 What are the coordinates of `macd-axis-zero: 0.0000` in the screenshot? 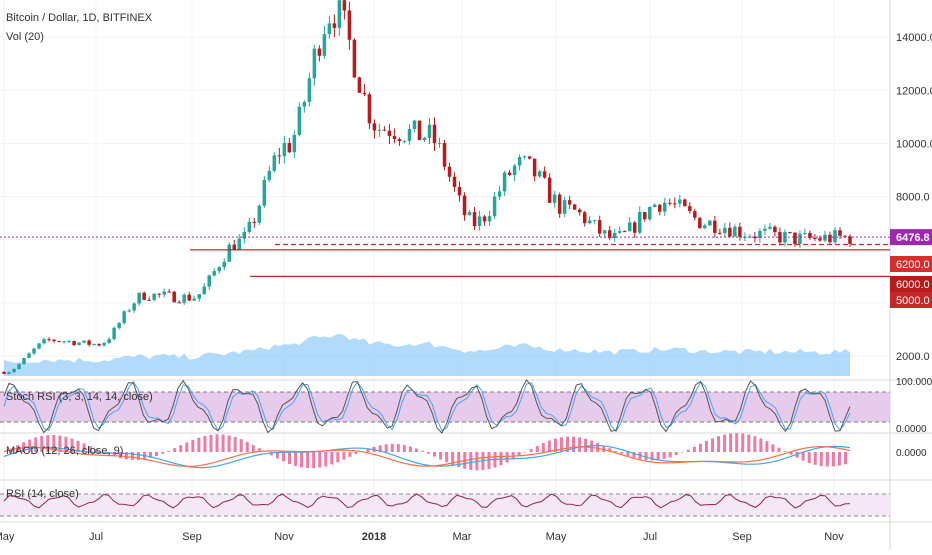 It's located at (911, 453).